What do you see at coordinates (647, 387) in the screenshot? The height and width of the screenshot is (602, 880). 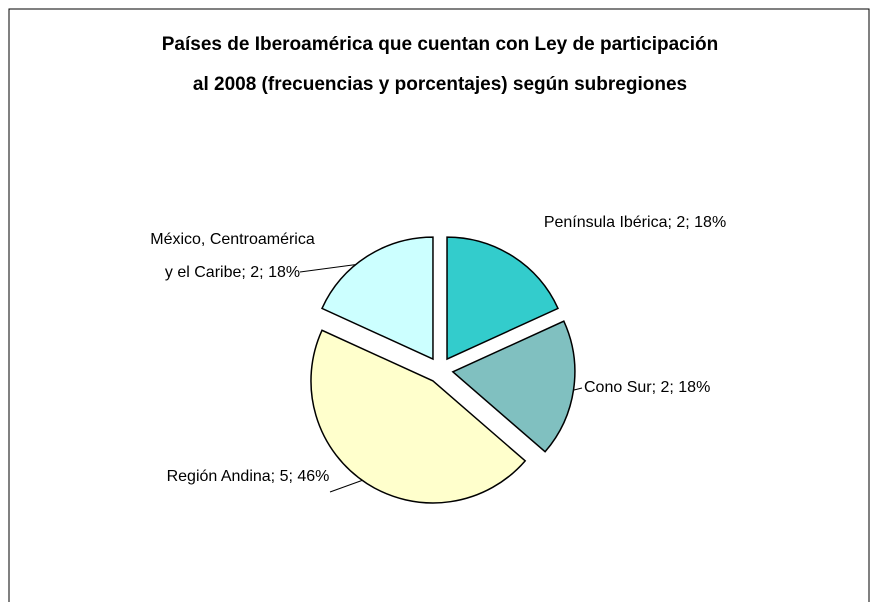 I see `data-label: Cono Sur; 2; 18%` at bounding box center [647, 387].